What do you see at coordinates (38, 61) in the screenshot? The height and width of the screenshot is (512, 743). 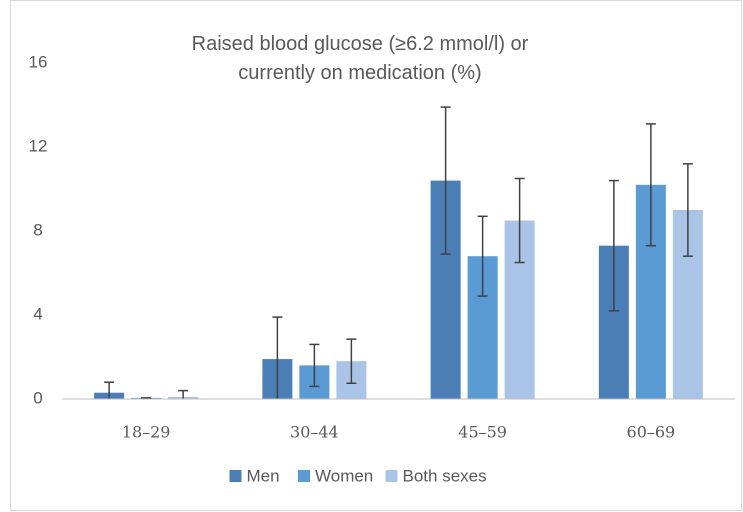 I see `y-tick-label: 16` at bounding box center [38, 61].